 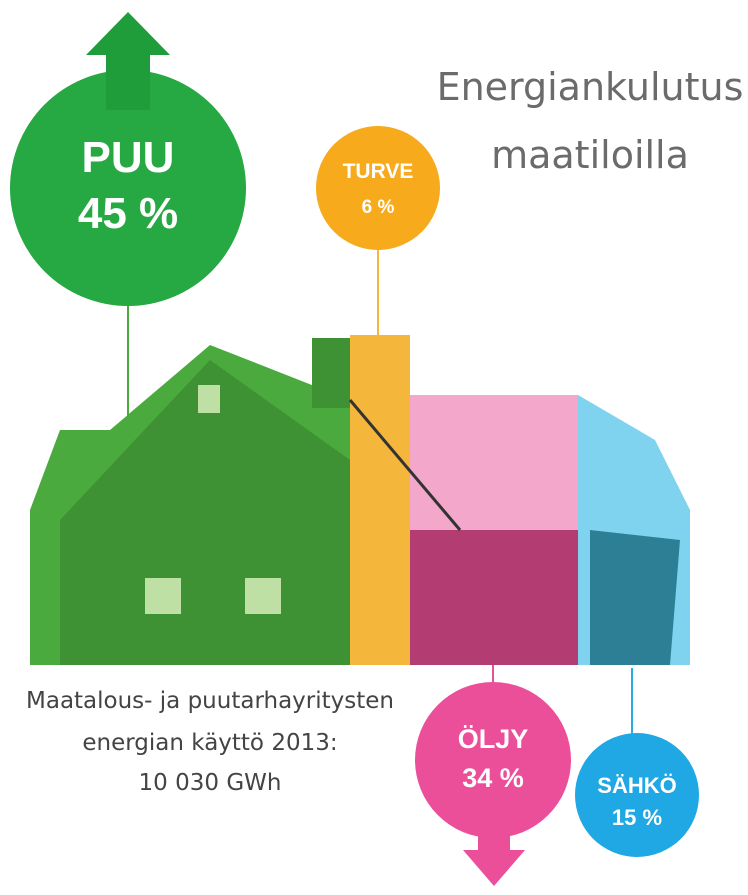 What do you see at coordinates (128, 188) in the screenshot?
I see `puu-circle` at bounding box center [128, 188].